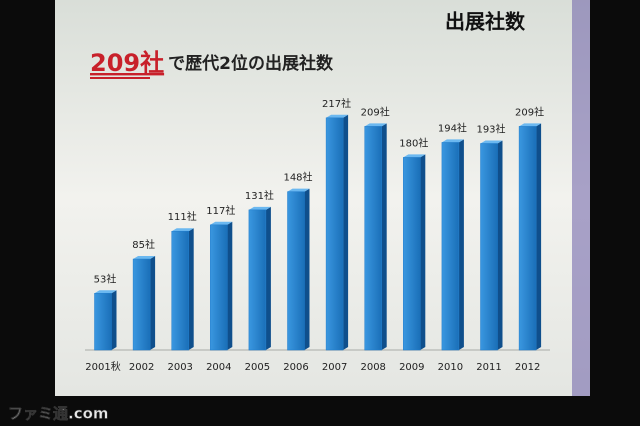  What do you see at coordinates (450, 367) in the screenshot?
I see `x-tick-label: 2010` at bounding box center [450, 367].